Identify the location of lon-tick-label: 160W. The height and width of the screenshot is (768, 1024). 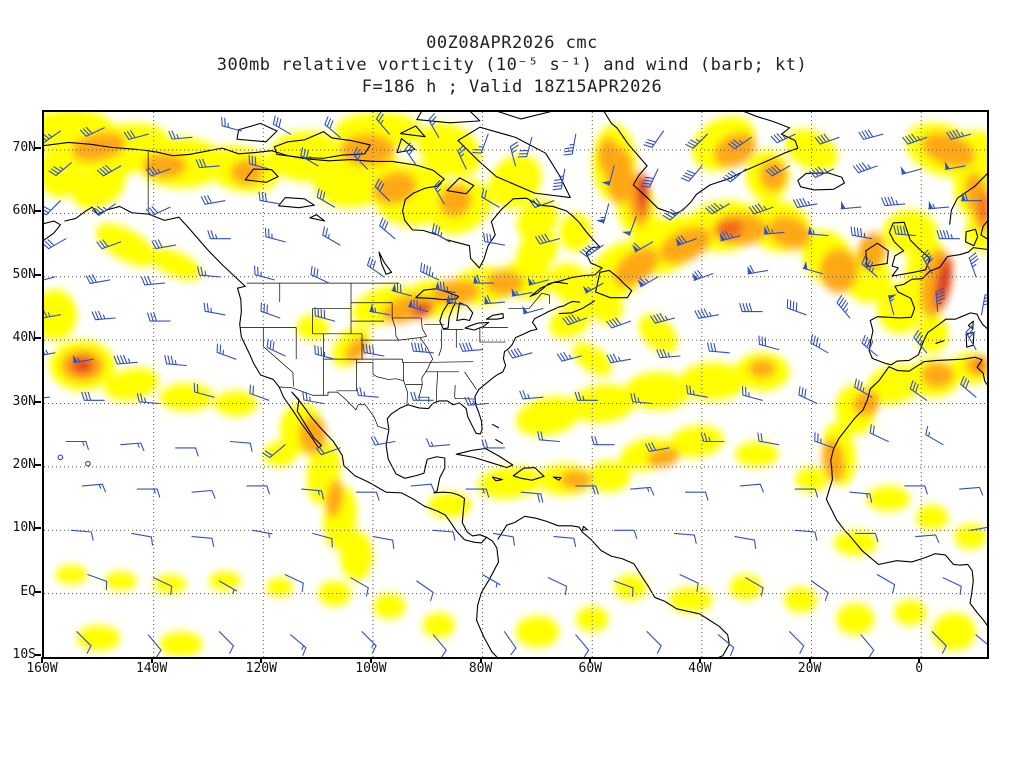
(42, 668).